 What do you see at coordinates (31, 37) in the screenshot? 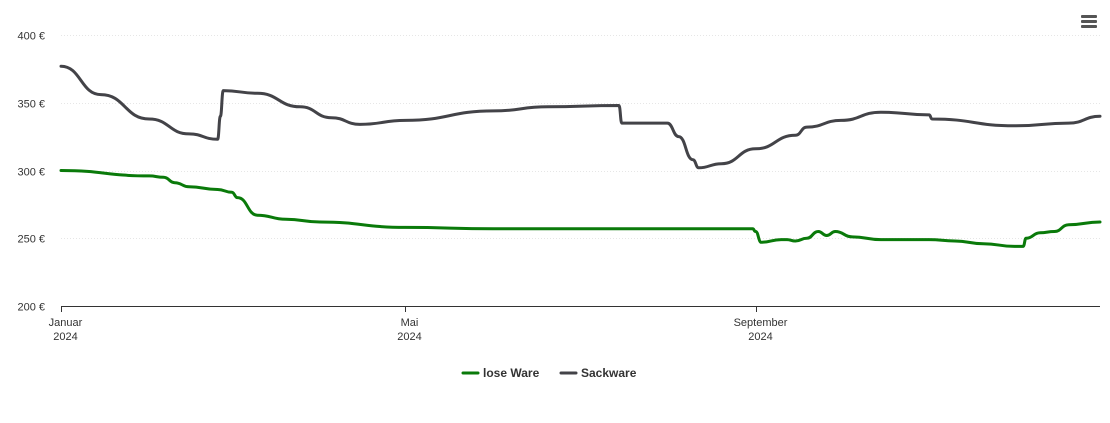
I see `y-tick-label: 400 €` at bounding box center [31, 37].